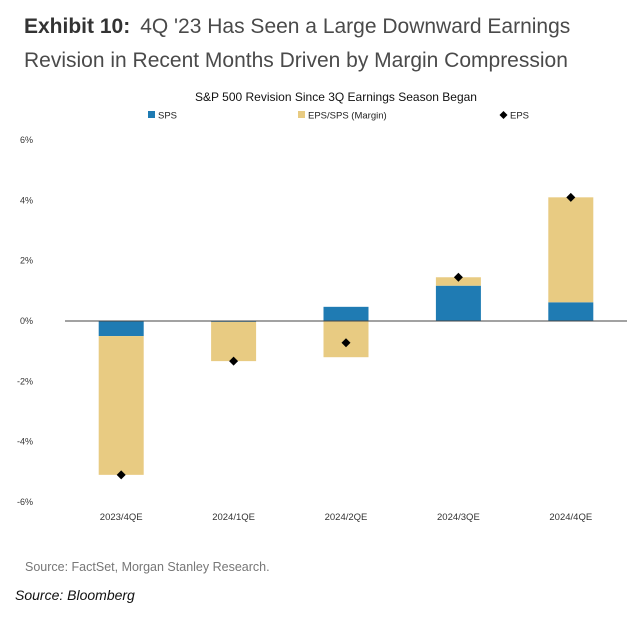  What do you see at coordinates (167, 116) in the screenshot?
I see `legend-label-sps: SPS` at bounding box center [167, 116].